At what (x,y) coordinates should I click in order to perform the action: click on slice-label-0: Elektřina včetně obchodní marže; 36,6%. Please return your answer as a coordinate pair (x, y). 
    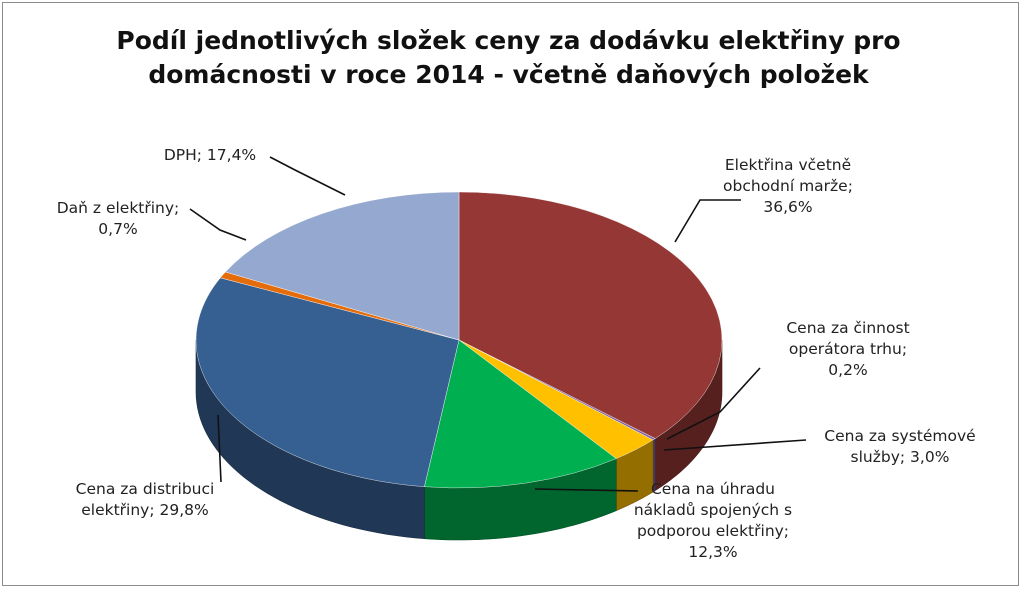
    Looking at the image, I should click on (788, 186).